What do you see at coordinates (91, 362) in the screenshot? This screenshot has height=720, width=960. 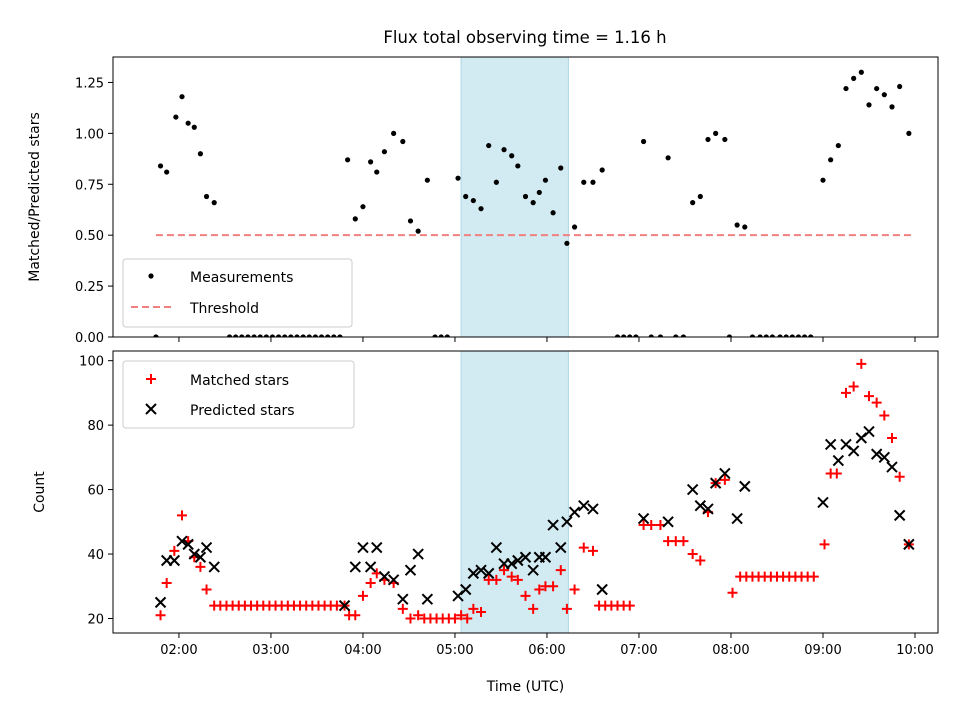 I see `y-tick-label: 100` at bounding box center [91, 362].